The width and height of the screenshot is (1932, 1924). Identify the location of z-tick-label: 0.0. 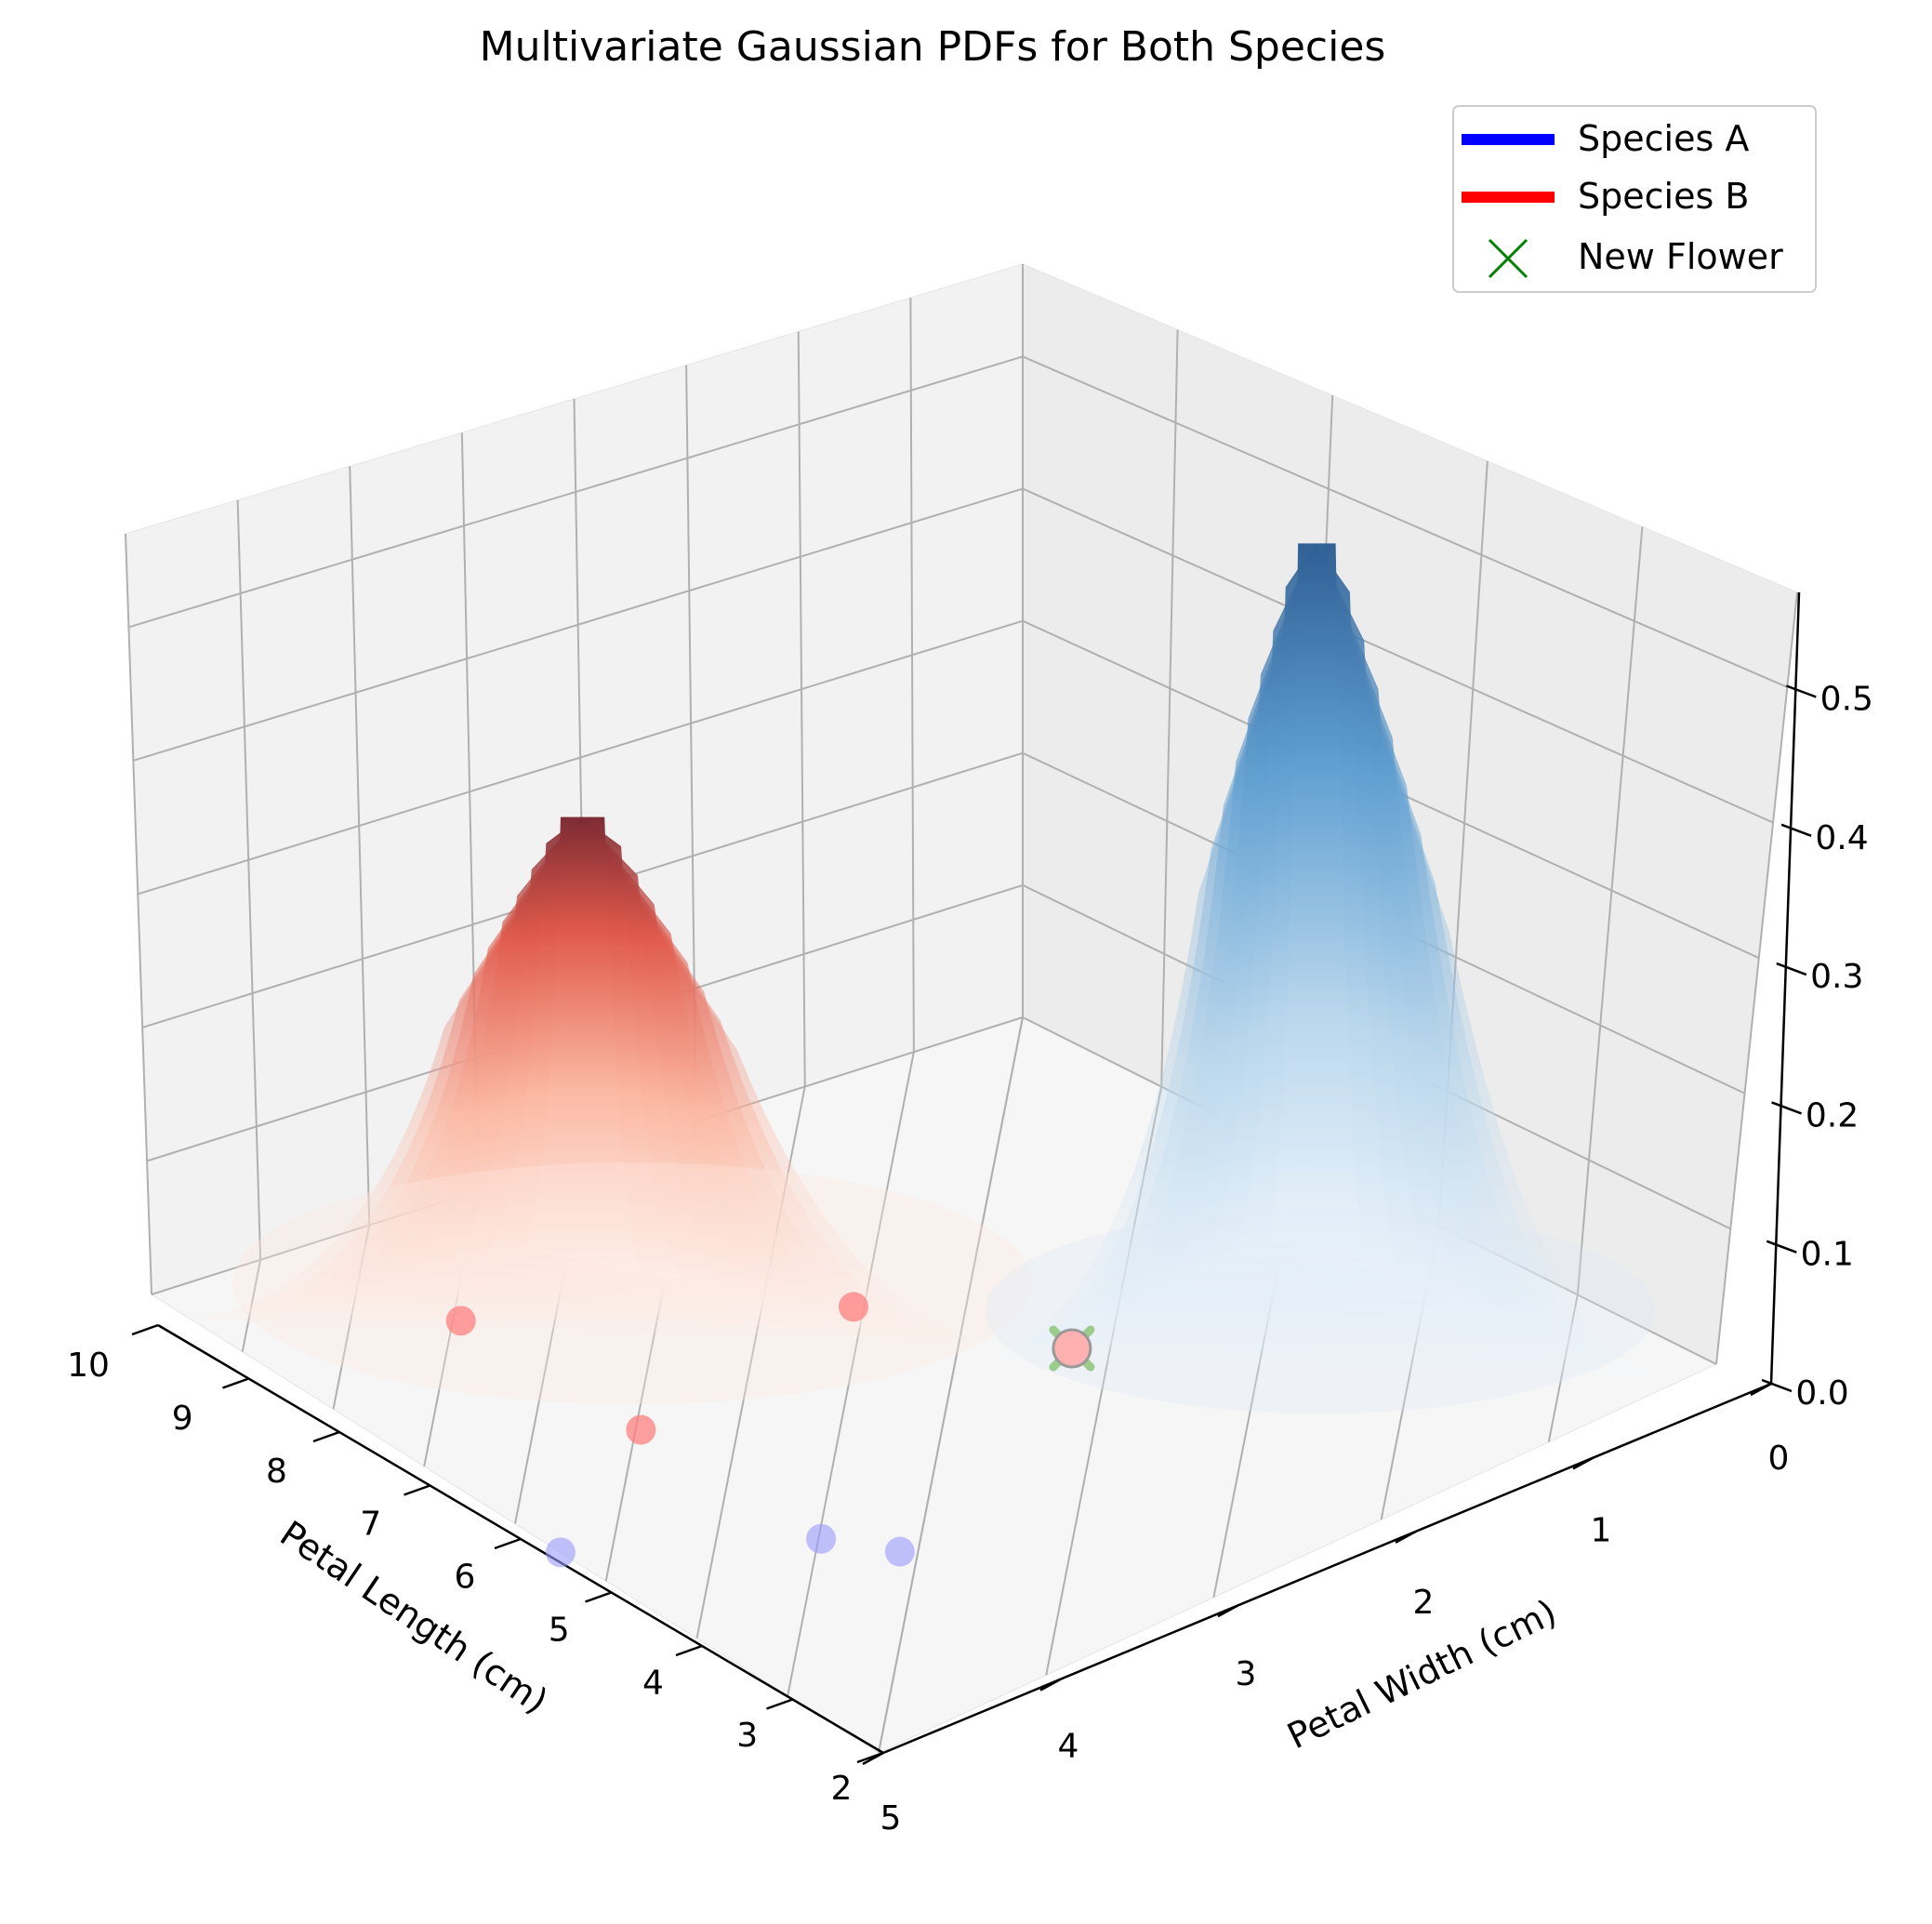
(1821, 1393).